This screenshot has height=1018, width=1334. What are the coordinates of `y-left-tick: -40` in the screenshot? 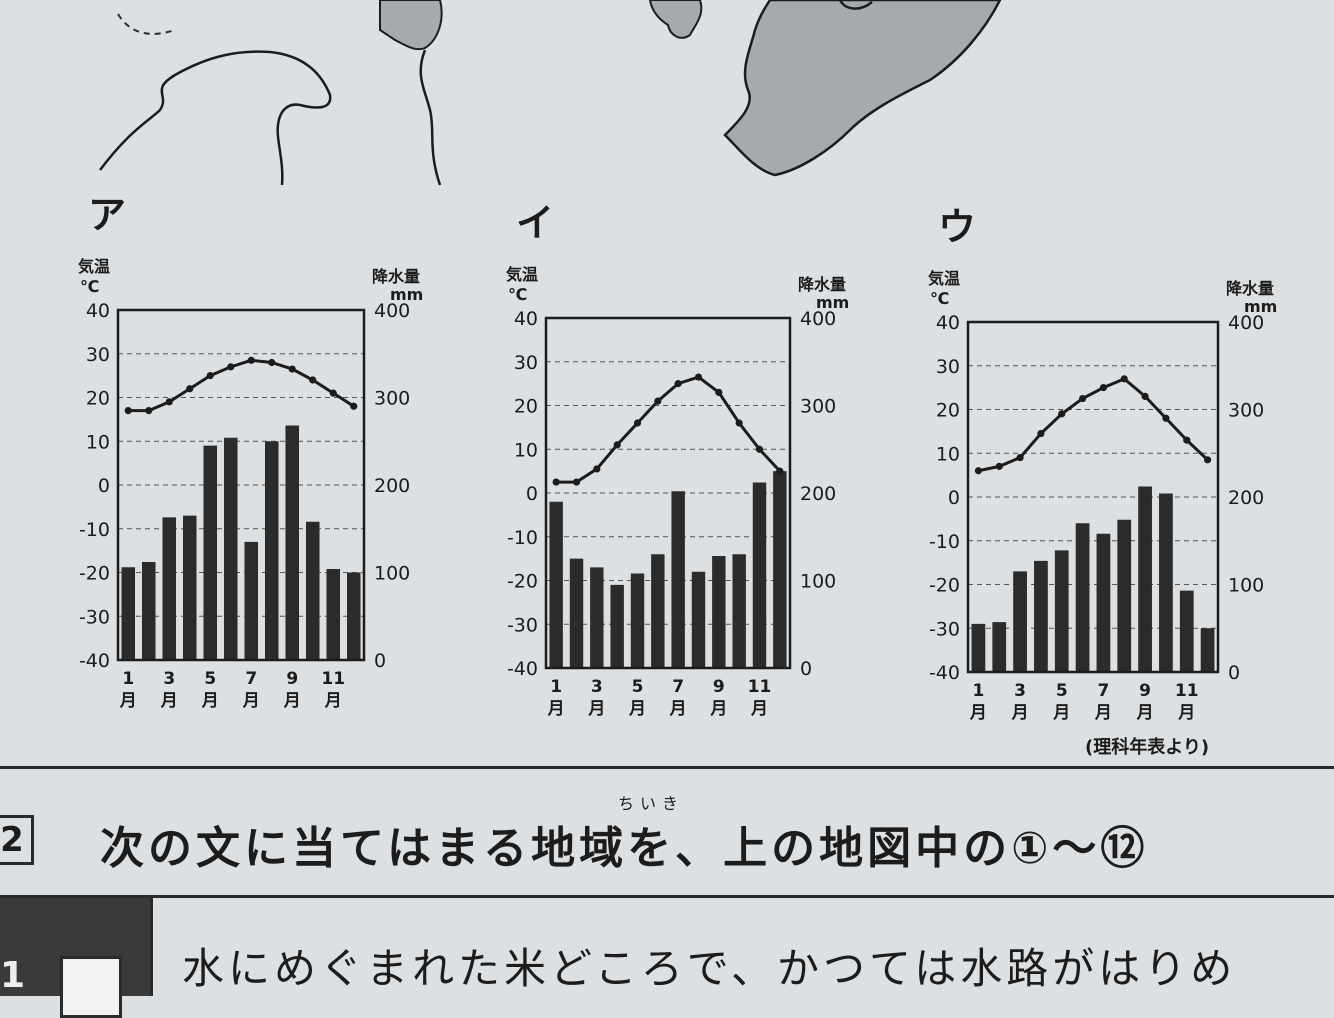 It's located at (94, 661).